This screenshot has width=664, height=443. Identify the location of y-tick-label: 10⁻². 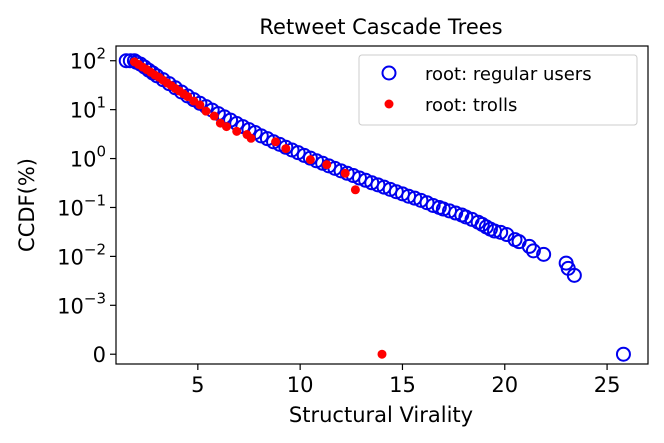
(81, 254).